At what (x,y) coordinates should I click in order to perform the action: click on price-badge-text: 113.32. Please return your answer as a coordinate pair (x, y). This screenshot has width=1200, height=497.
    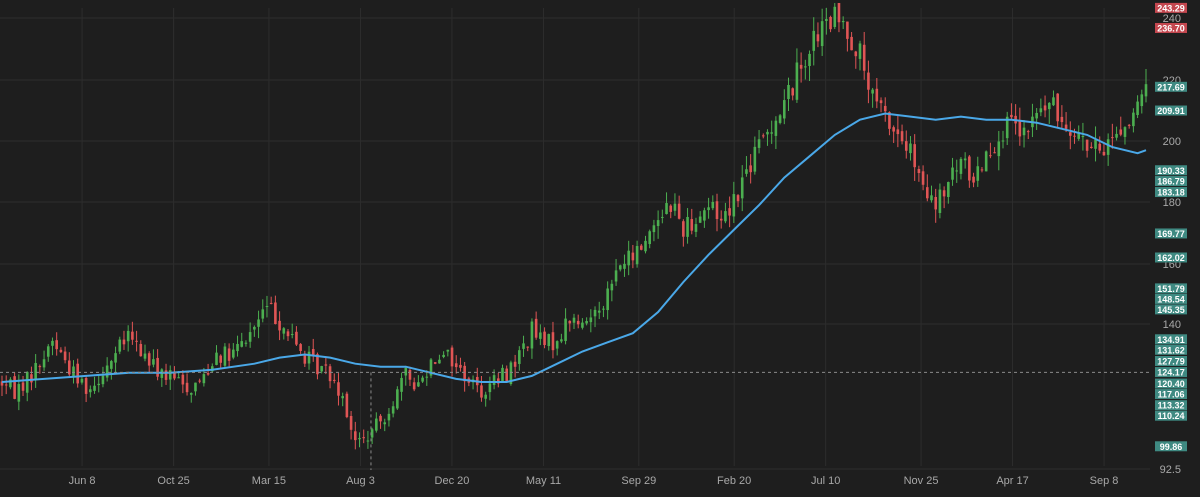
    Looking at the image, I should click on (1170, 406).